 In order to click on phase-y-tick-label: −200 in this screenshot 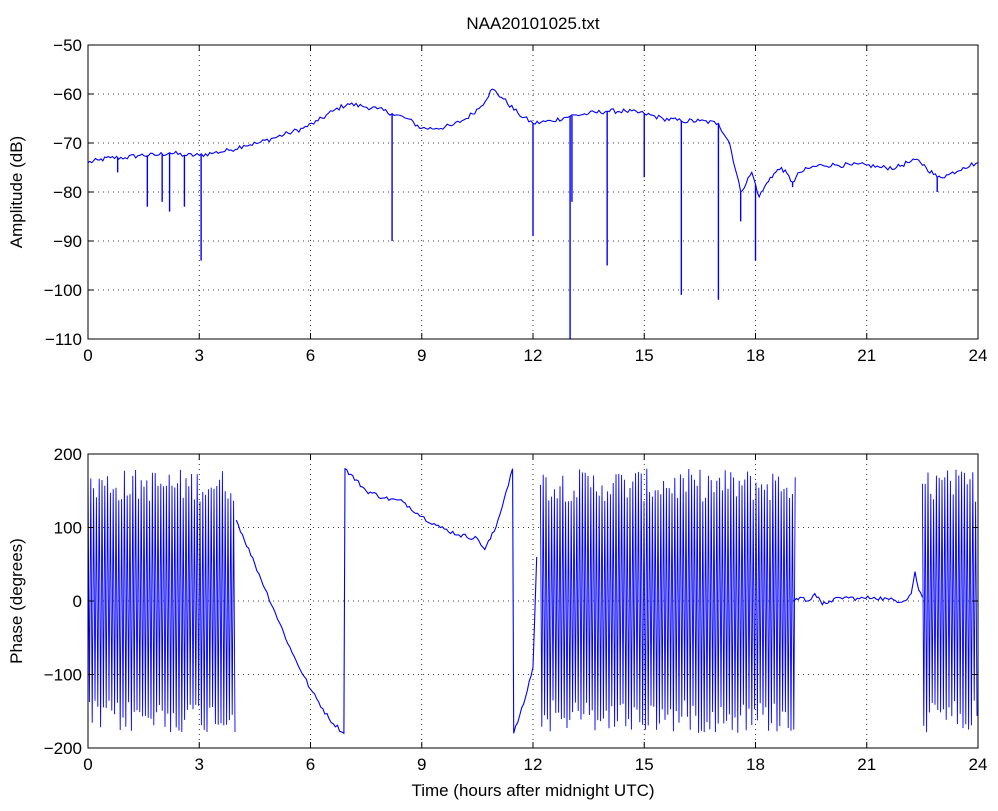, I will do `click(63, 748)`.